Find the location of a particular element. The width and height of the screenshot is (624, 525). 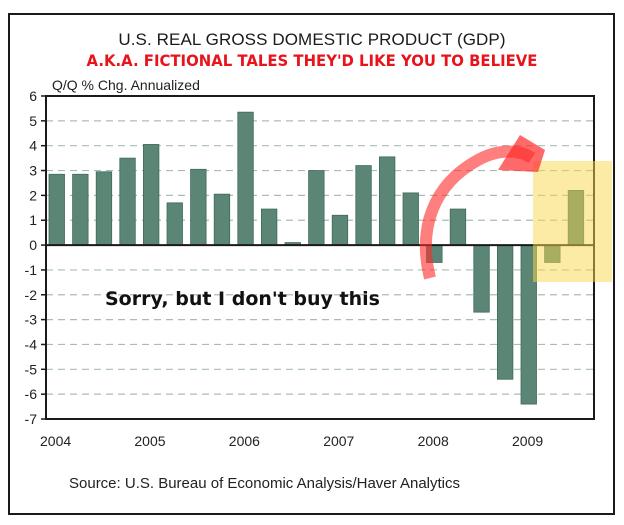

y-tick-label: 2 is located at coordinates (33, 195).